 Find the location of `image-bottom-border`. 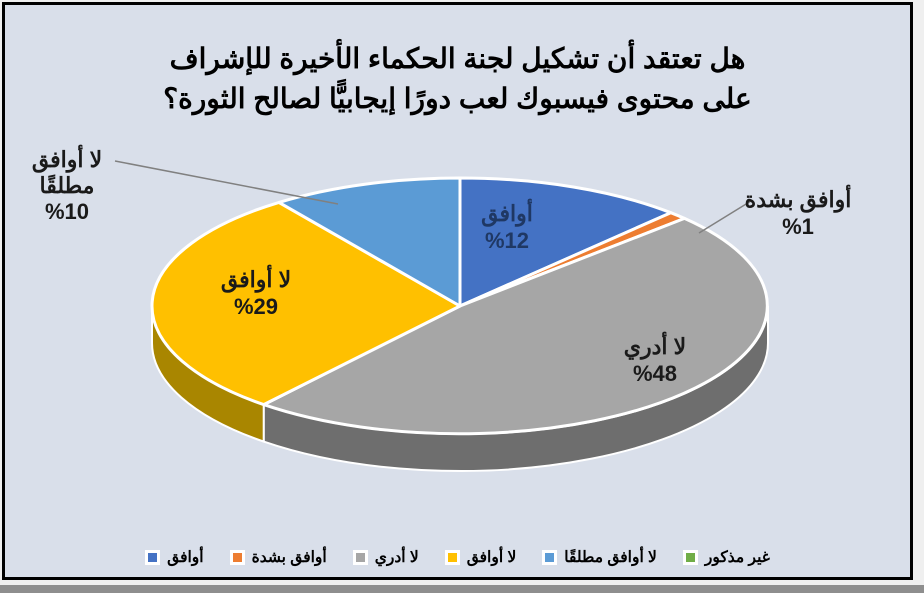

image-bottom-border is located at coordinates (462, 589).